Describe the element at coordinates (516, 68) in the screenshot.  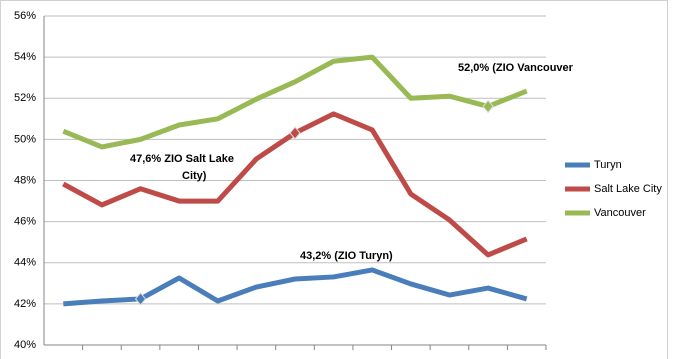
I see `annotation: 52,0% (ZIO Vancouver` at that location.